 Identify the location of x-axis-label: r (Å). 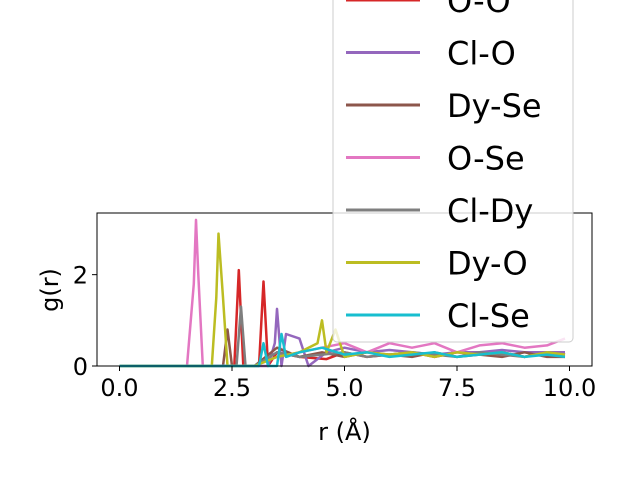
(344, 431).